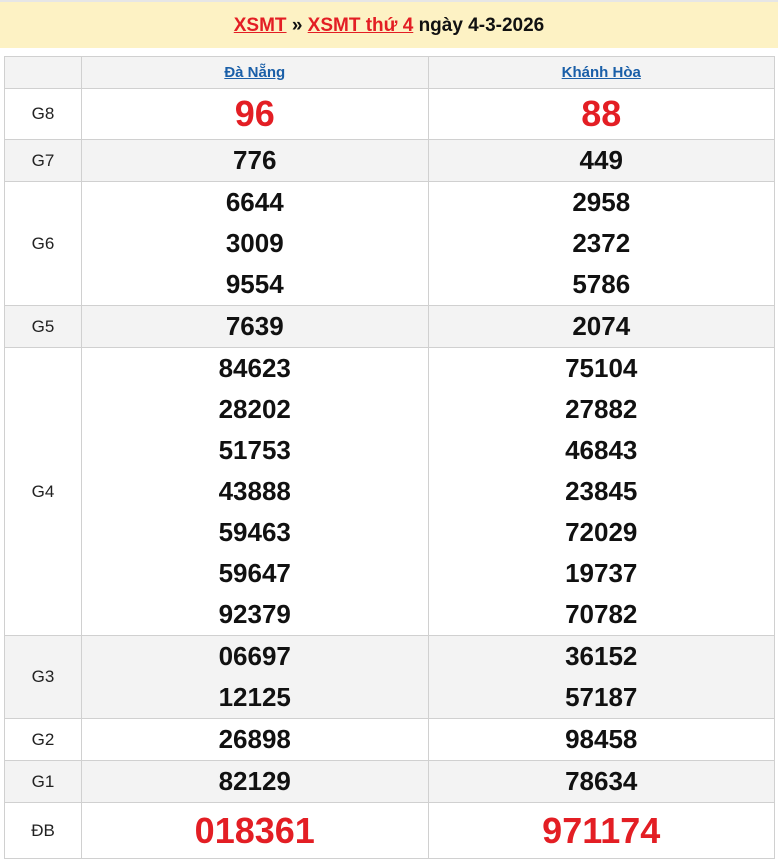 The height and width of the screenshot is (866, 778). I want to click on winning-number: 2372, so click(601, 243).